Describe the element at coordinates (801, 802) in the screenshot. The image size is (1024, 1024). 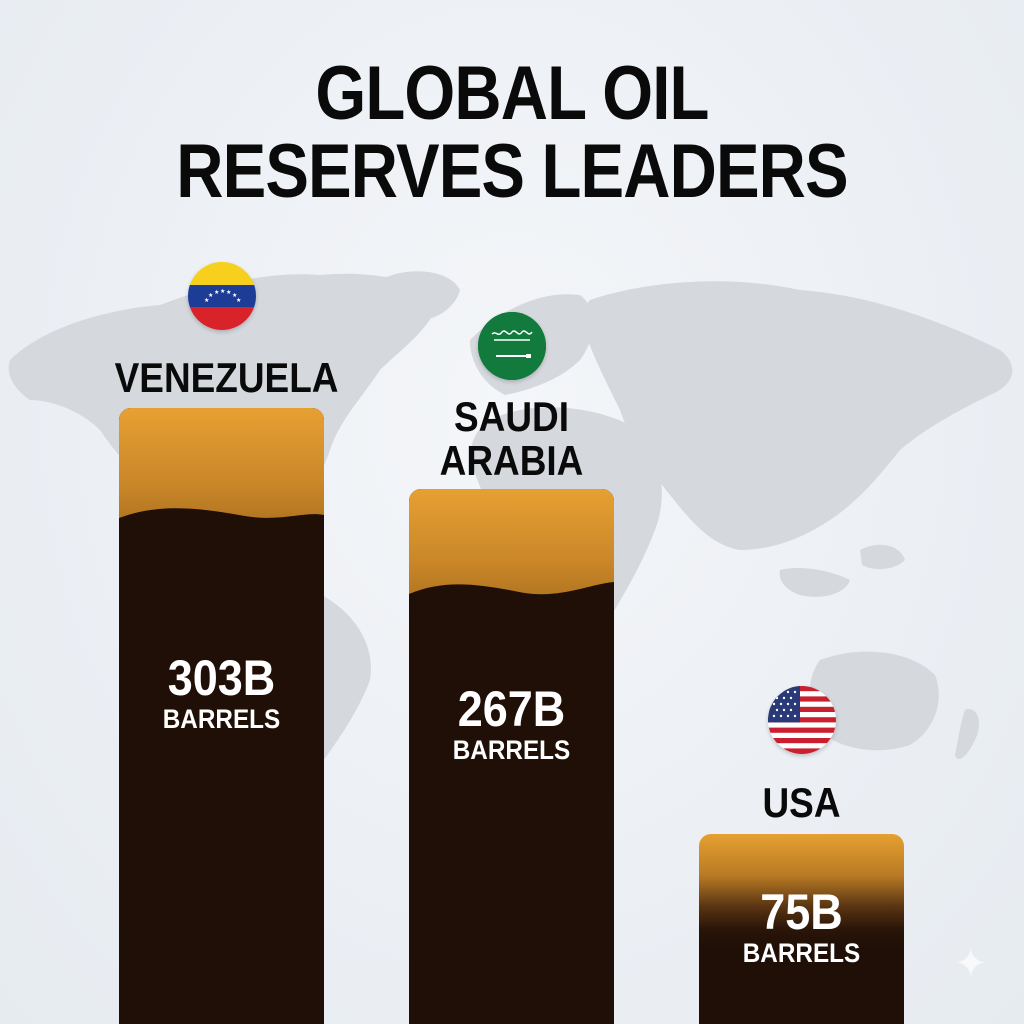
I see `label-usa: USA` at that location.